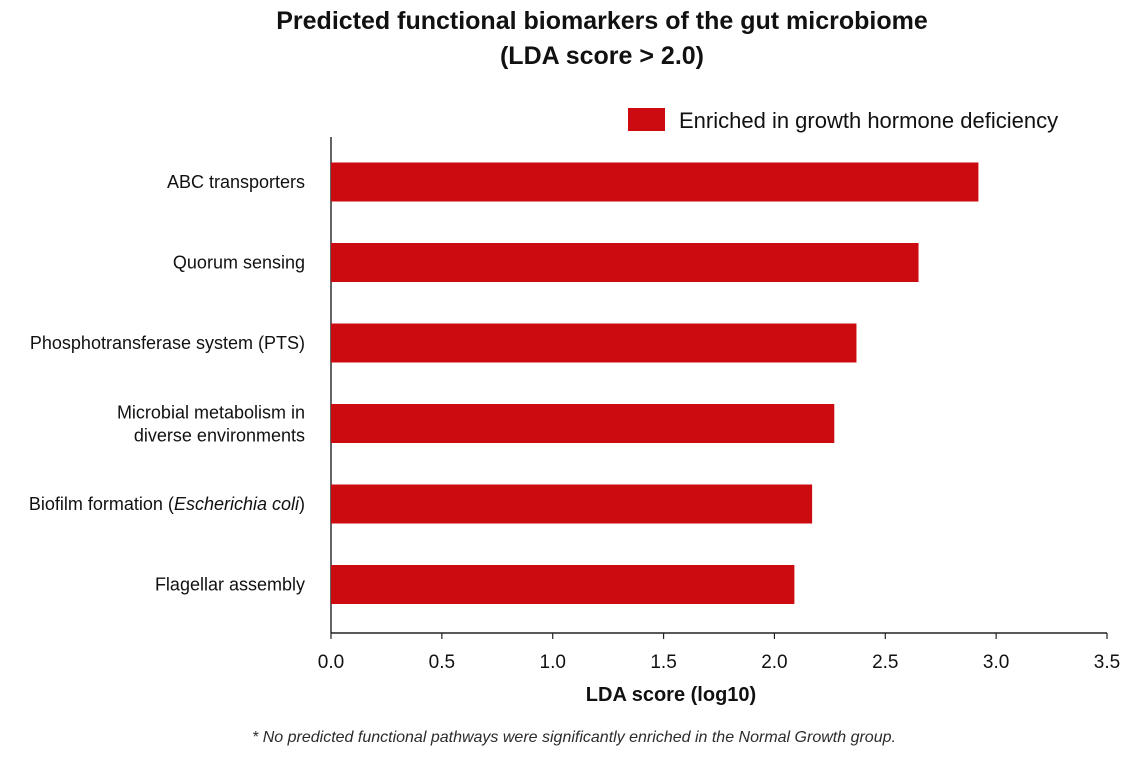 The height and width of the screenshot is (761, 1128). Describe the element at coordinates (230, 585) in the screenshot. I see `category-label: Flagellar assembly` at that location.